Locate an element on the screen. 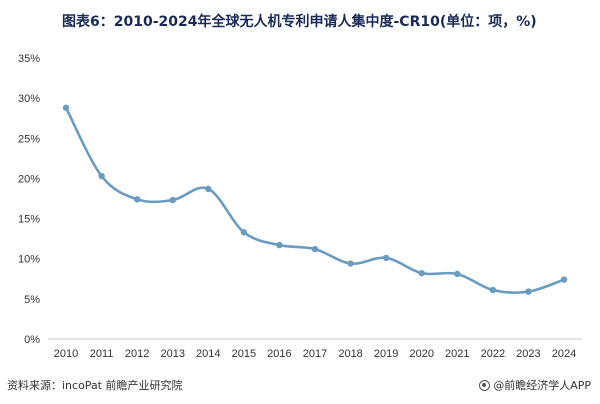 This screenshot has width=600, height=404. y-tick-label: 35% is located at coordinates (29, 59).